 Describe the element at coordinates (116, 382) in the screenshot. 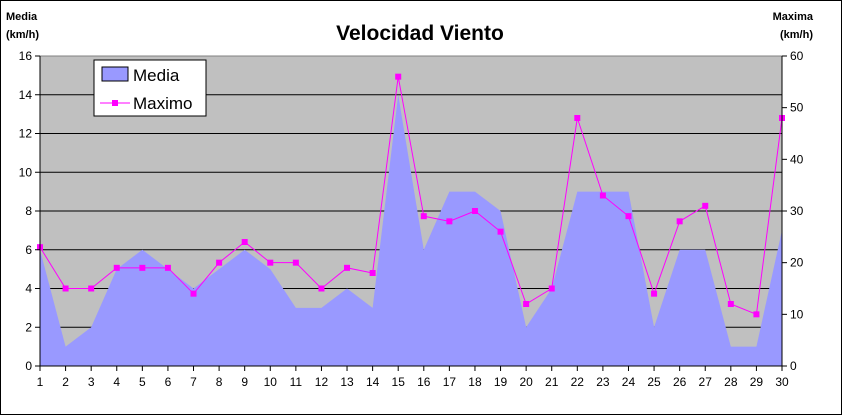

I see `x-tick-label: 4` at that location.